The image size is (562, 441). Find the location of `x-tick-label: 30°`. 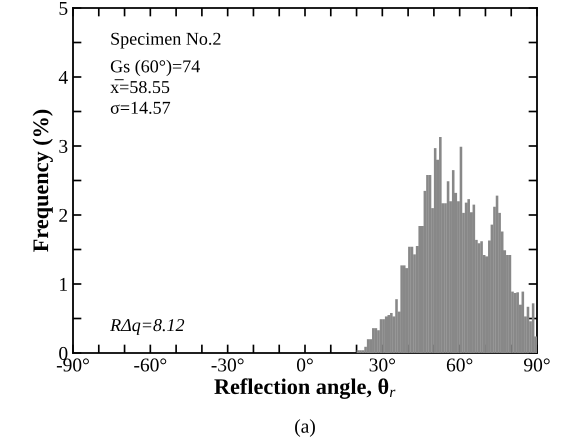

x-tick-label: 30° is located at coordinates (382, 365).